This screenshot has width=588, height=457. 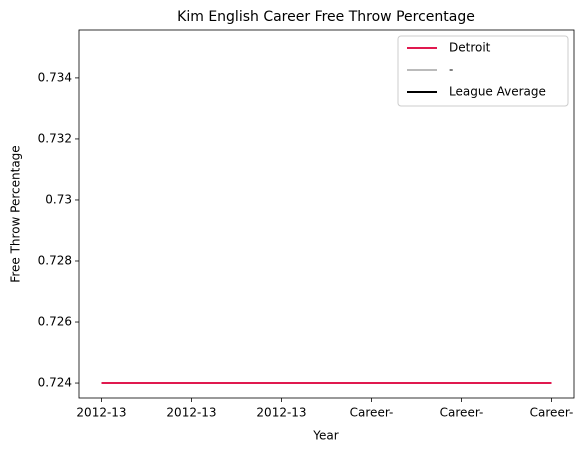 What do you see at coordinates (55, 138) in the screenshot?
I see `y-tick-label: 0.732` at bounding box center [55, 138].